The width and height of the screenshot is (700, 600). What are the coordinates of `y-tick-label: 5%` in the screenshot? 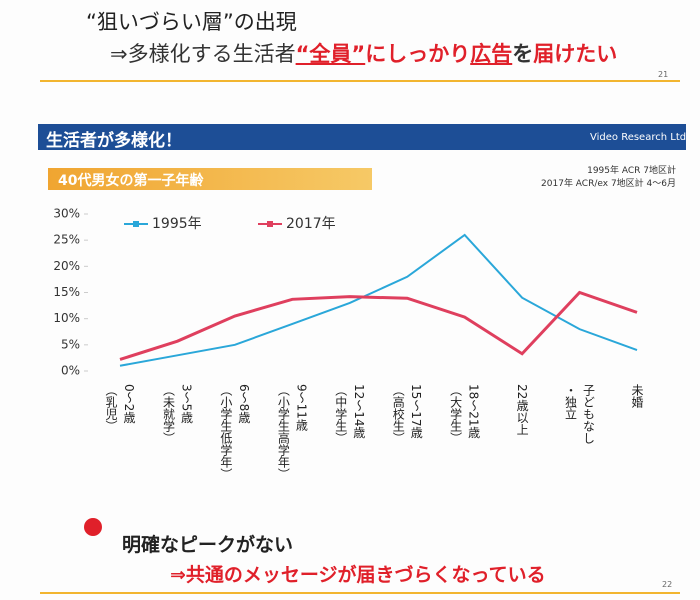 It's located at (70, 344).